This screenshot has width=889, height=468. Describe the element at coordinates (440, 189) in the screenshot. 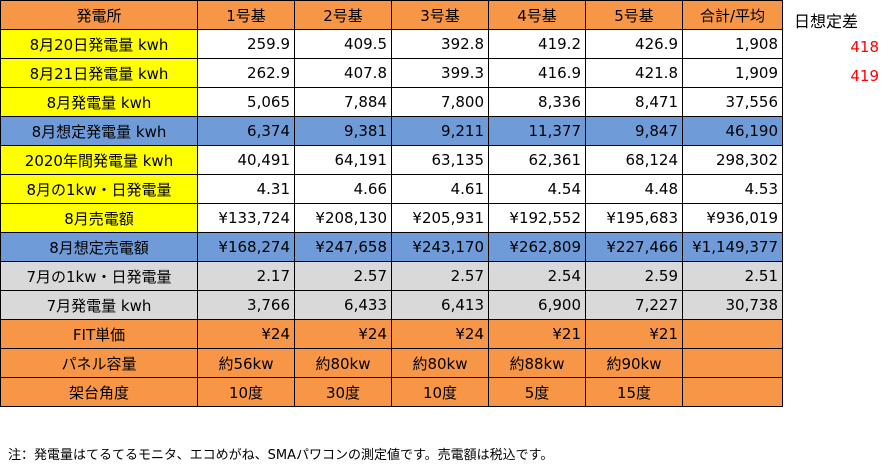

I see `table-cell: 4.61` at that location.